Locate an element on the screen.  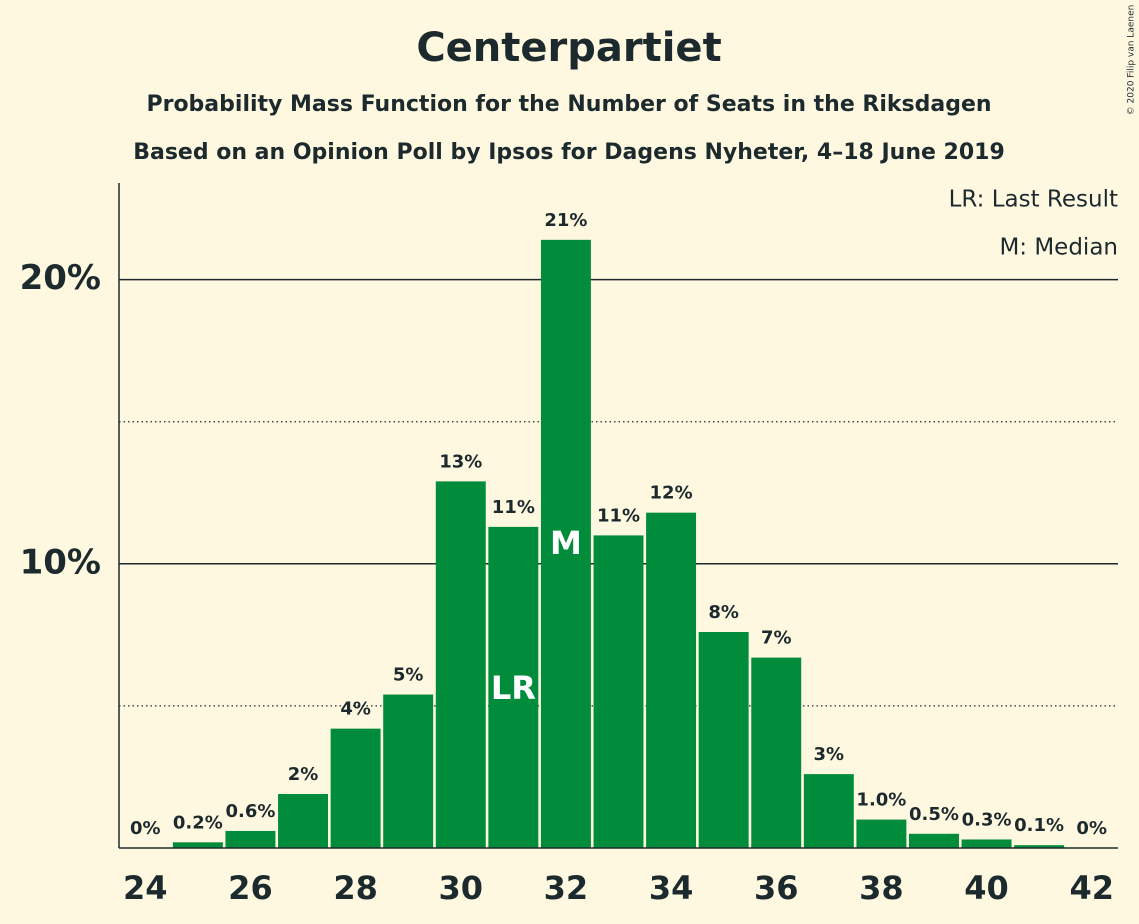
x-tick-label: 32 is located at coordinates (566, 888).